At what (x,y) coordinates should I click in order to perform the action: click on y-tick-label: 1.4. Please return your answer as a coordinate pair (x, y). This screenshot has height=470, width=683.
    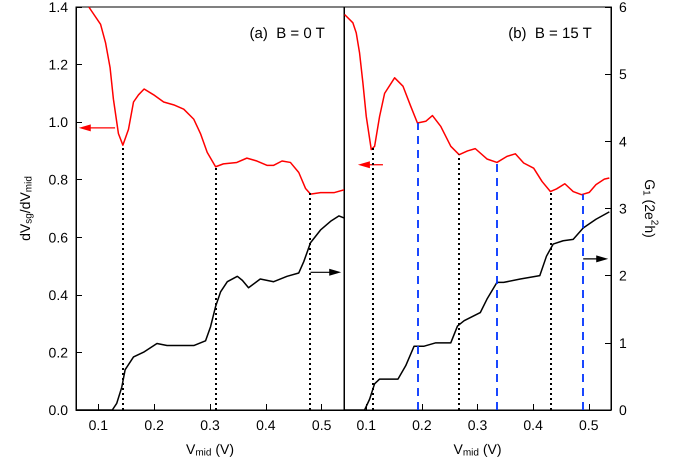
    Looking at the image, I should click on (58, 7).